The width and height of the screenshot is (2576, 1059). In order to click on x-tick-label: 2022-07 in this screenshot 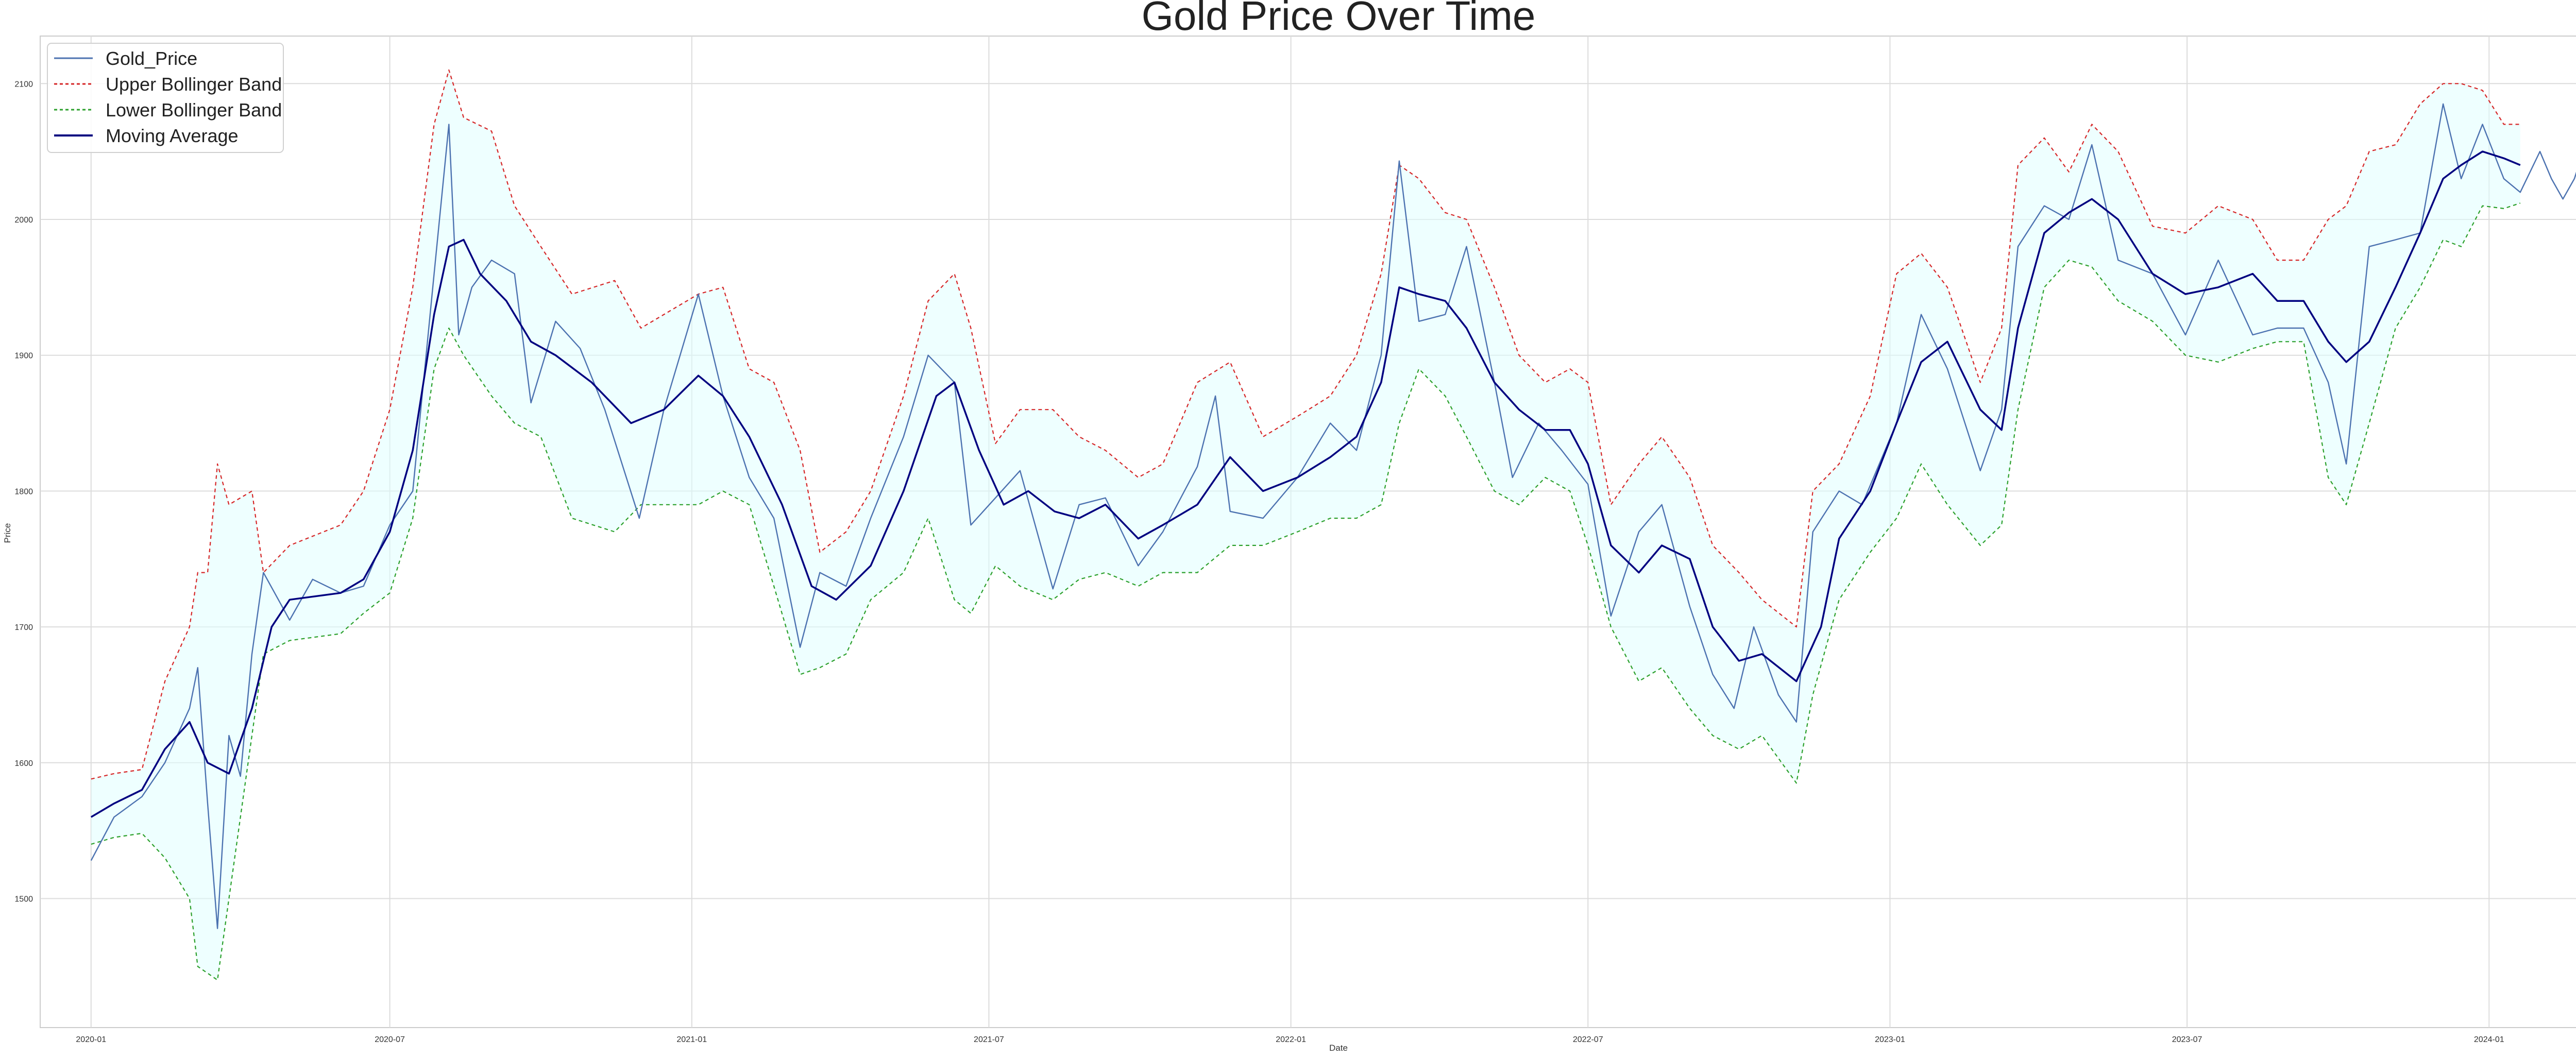, I will do `click(1588, 1039)`.